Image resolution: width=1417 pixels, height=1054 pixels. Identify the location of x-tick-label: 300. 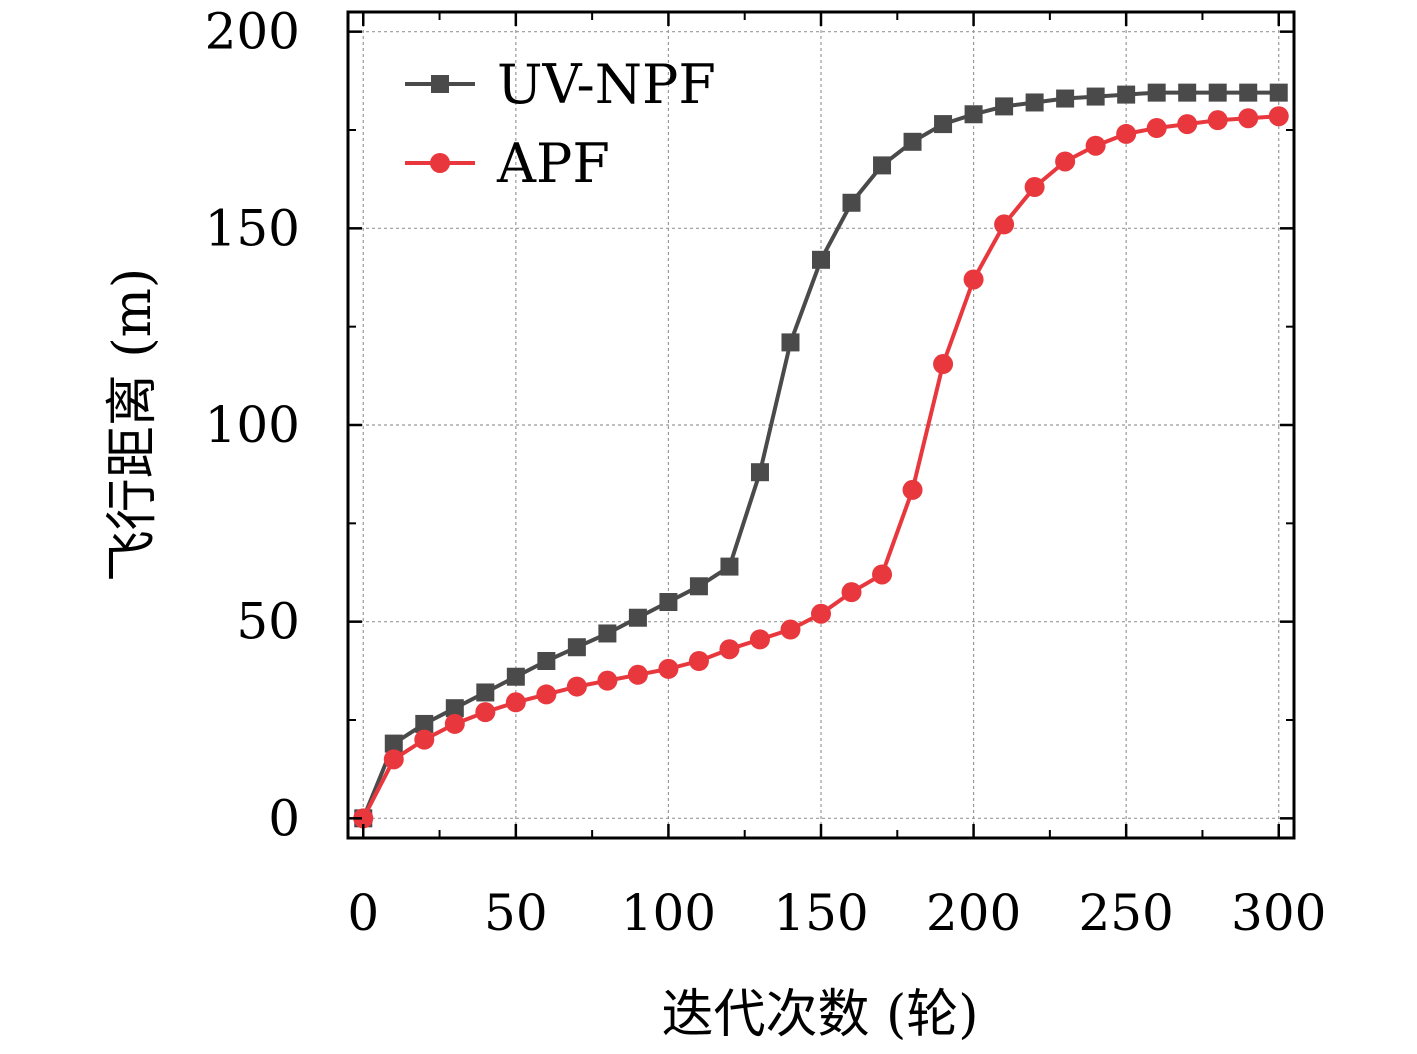
(1278, 913).